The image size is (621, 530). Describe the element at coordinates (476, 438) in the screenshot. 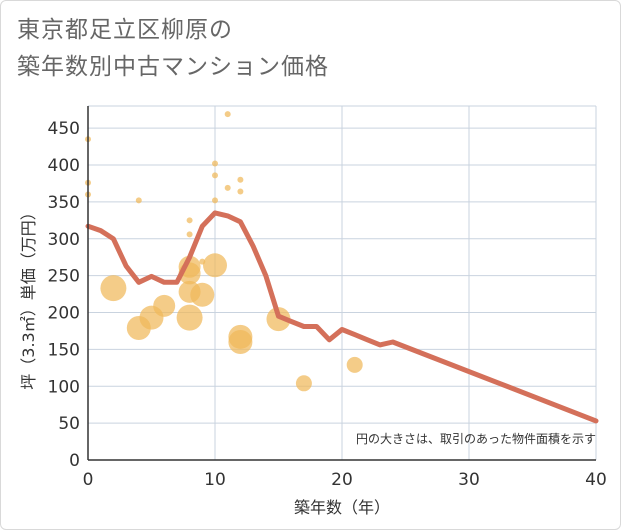

I see `bubble-size-note: 円の大きさは、取引のあった物件面積を示す` at that location.